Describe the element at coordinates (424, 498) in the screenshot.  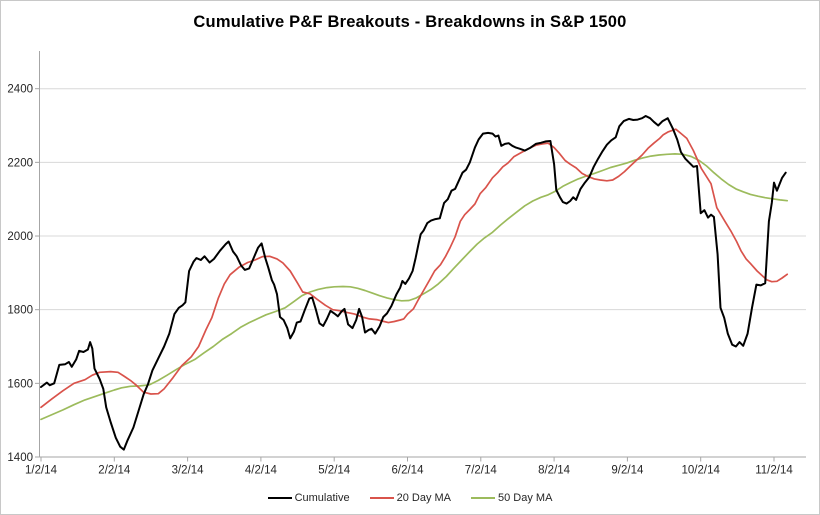
I see `legend-label-20dma: 20 Day MA` at that location.